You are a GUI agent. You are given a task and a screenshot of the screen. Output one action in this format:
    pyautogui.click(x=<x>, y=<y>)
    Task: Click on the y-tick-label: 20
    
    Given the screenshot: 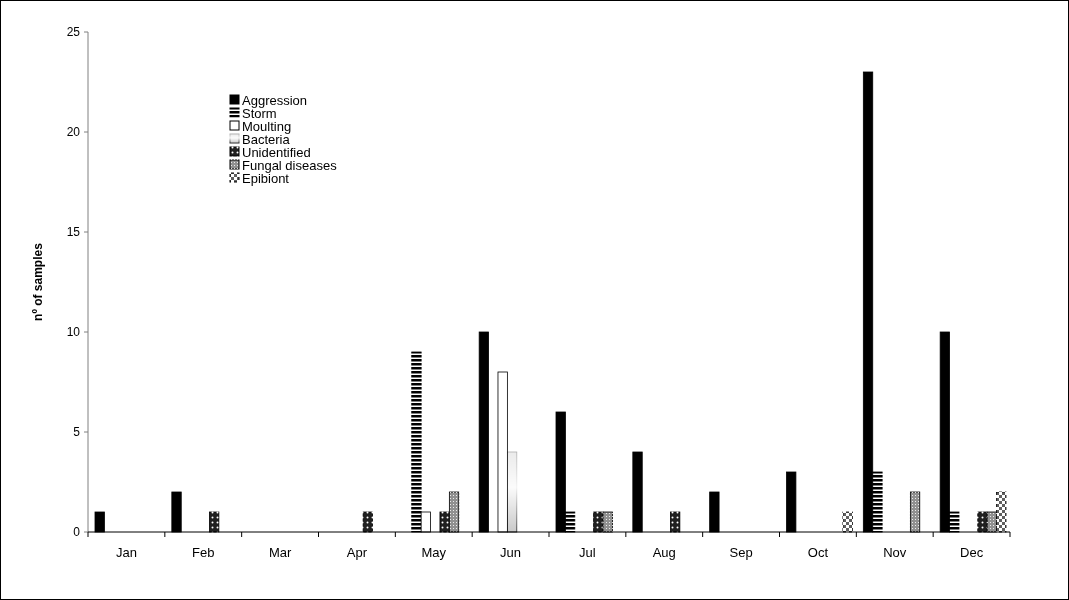 What is the action you would take?
    pyautogui.click(x=73, y=132)
    